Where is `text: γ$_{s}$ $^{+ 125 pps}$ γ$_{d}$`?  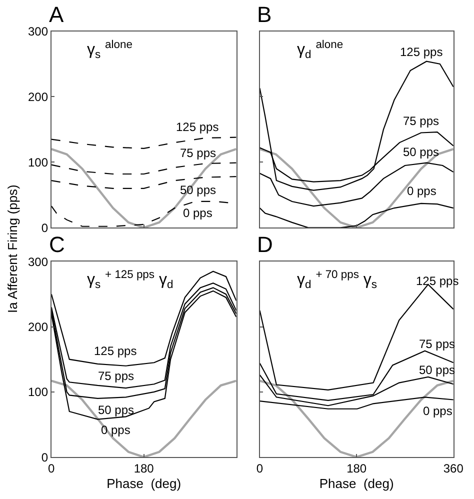 text: γ$_{s}$ $^{+ 125 pps}$ γ$_{d}$ is located at coordinates (130, 280).